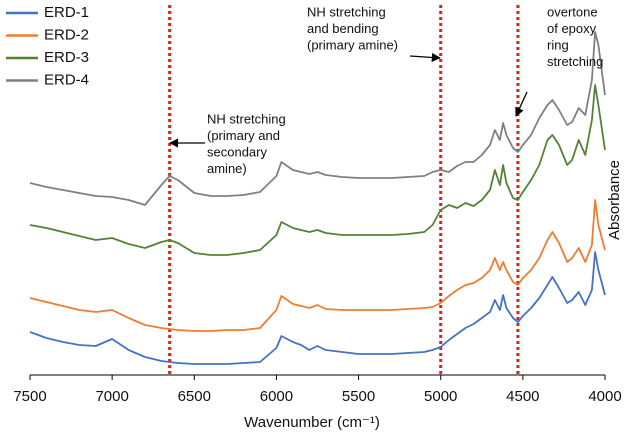  I want to click on annotation-text: overtone, so click(572, 11).